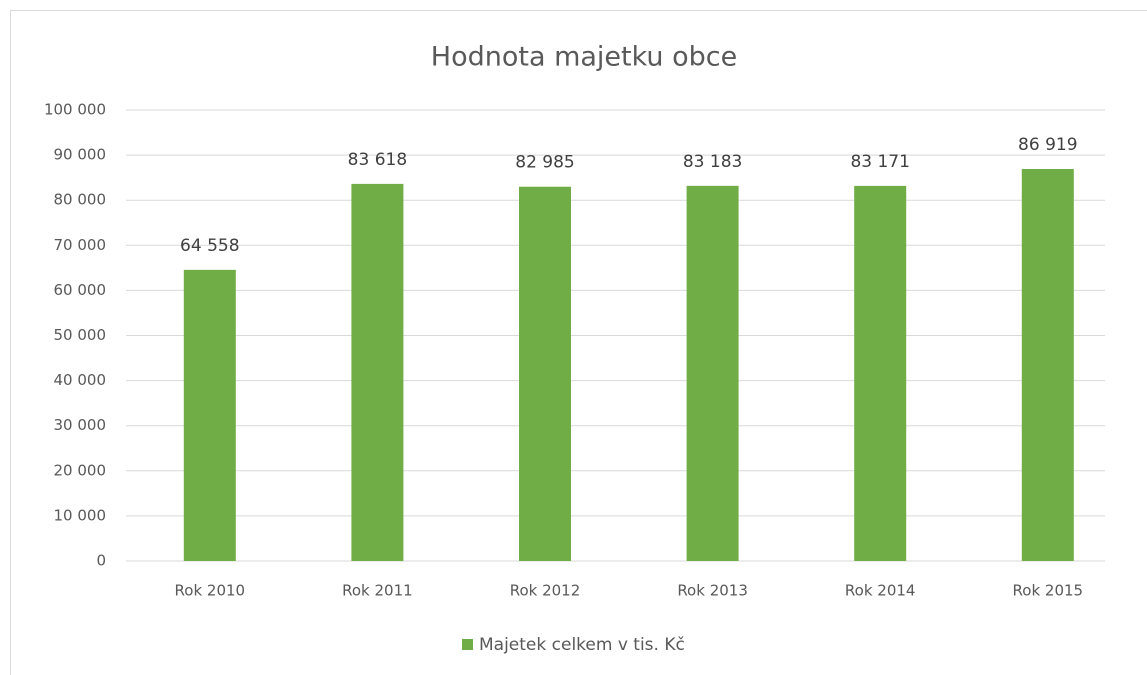 Image resolution: width=1147 pixels, height=675 pixels. Describe the element at coordinates (377, 160) in the screenshot. I see `data-label: 83 618` at that location.